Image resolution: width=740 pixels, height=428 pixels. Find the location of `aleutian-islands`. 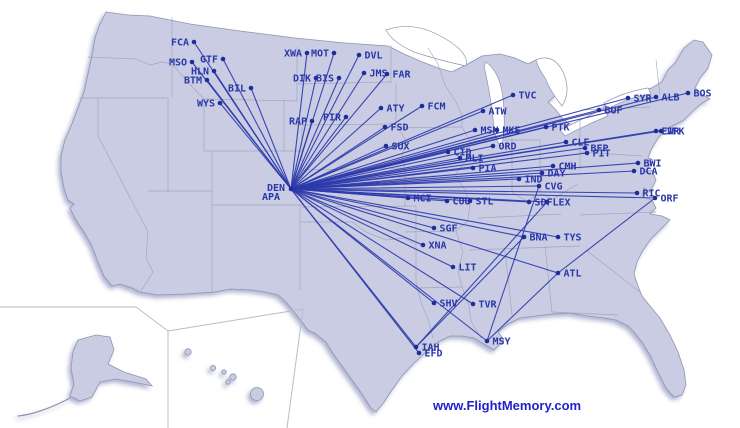

aleutian-islands is located at coordinates (44, 407).